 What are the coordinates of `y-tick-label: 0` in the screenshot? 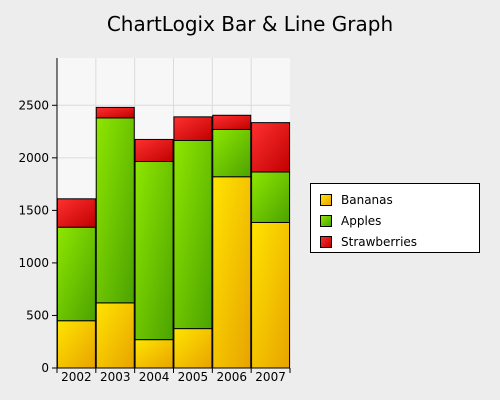 It's located at (45, 368).